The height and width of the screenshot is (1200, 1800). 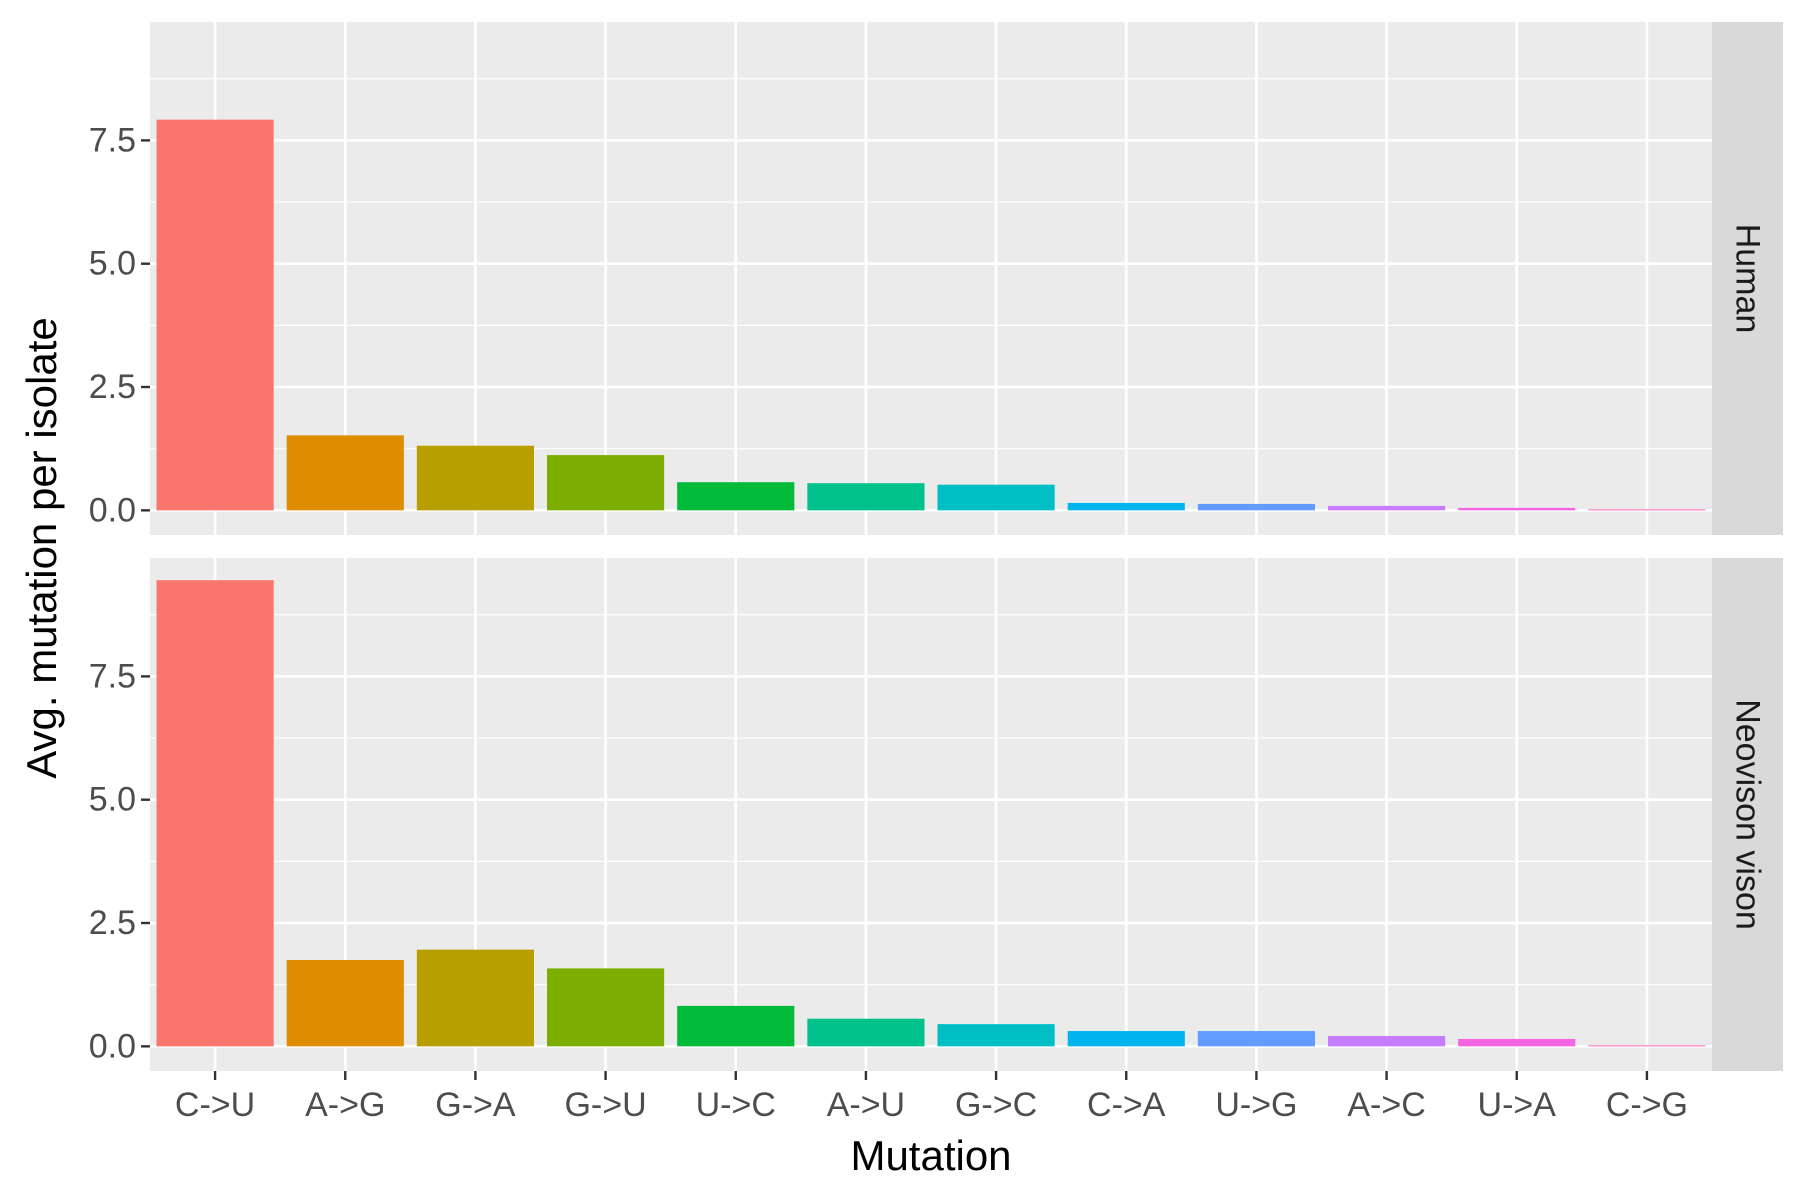 I want to click on x-tick-label: A->G, so click(x=345, y=1105).